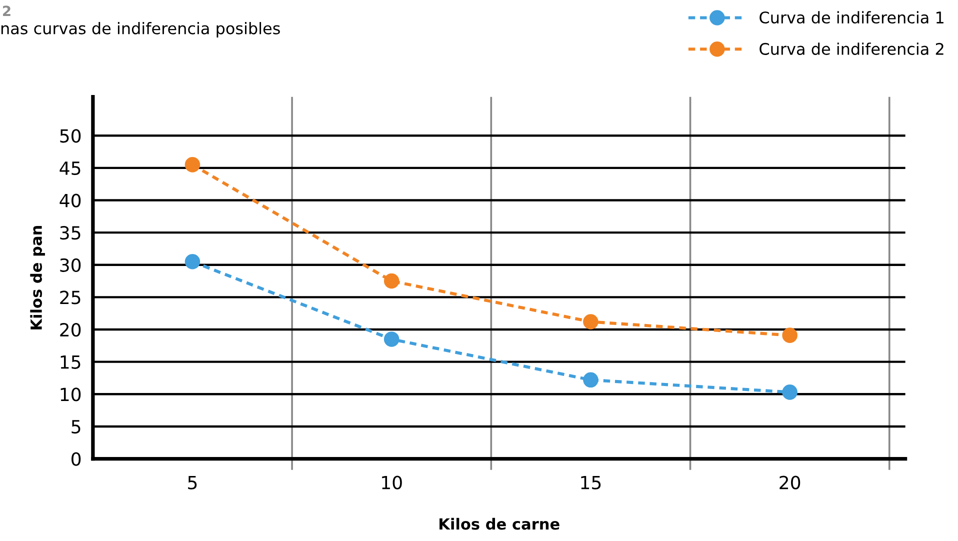  I want to click on y-tick-label: 50, so click(70, 136).